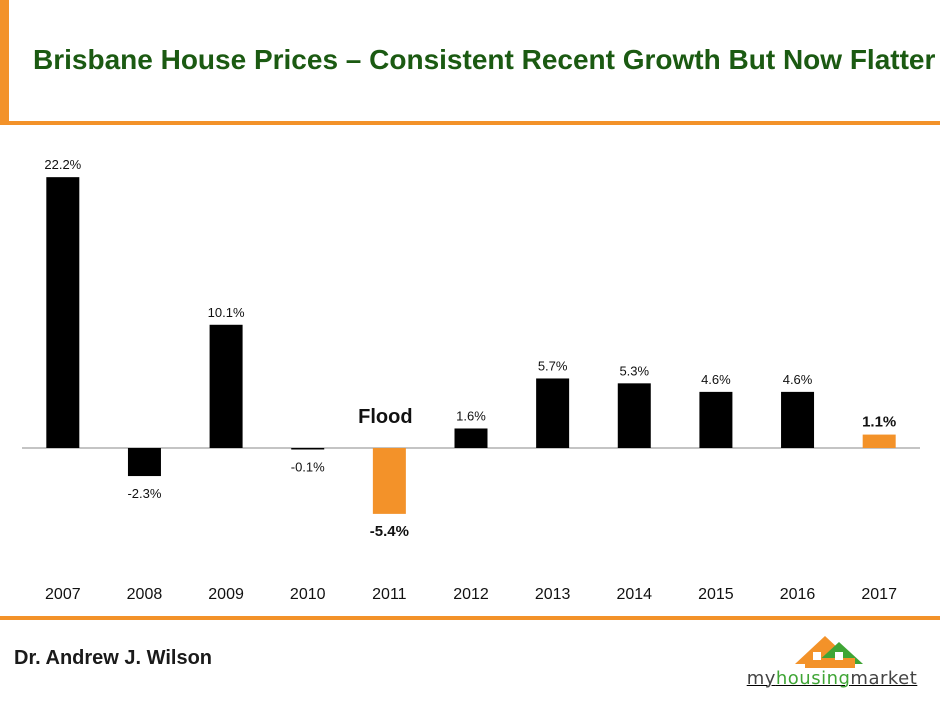 The width and height of the screenshot is (940, 703). What do you see at coordinates (308, 449) in the screenshot?
I see `bar-2010` at bounding box center [308, 449].